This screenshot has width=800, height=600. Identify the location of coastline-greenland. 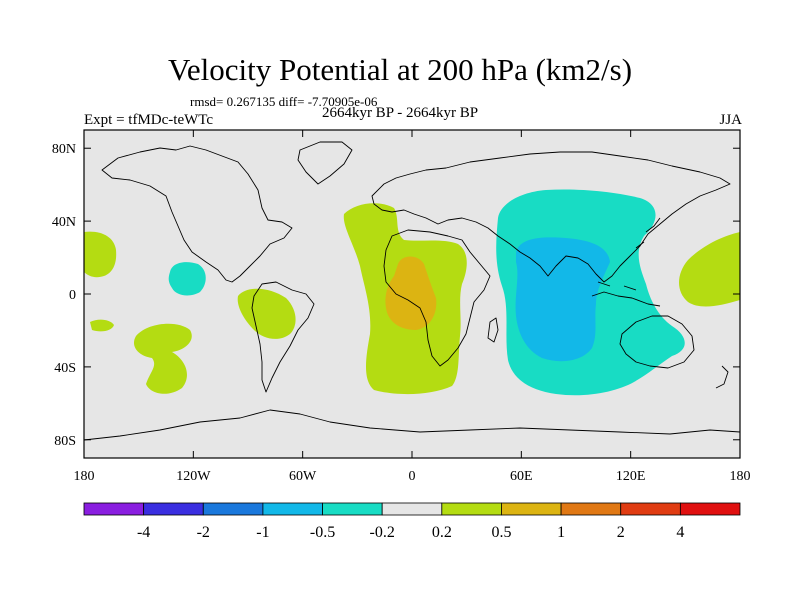
(325, 163).